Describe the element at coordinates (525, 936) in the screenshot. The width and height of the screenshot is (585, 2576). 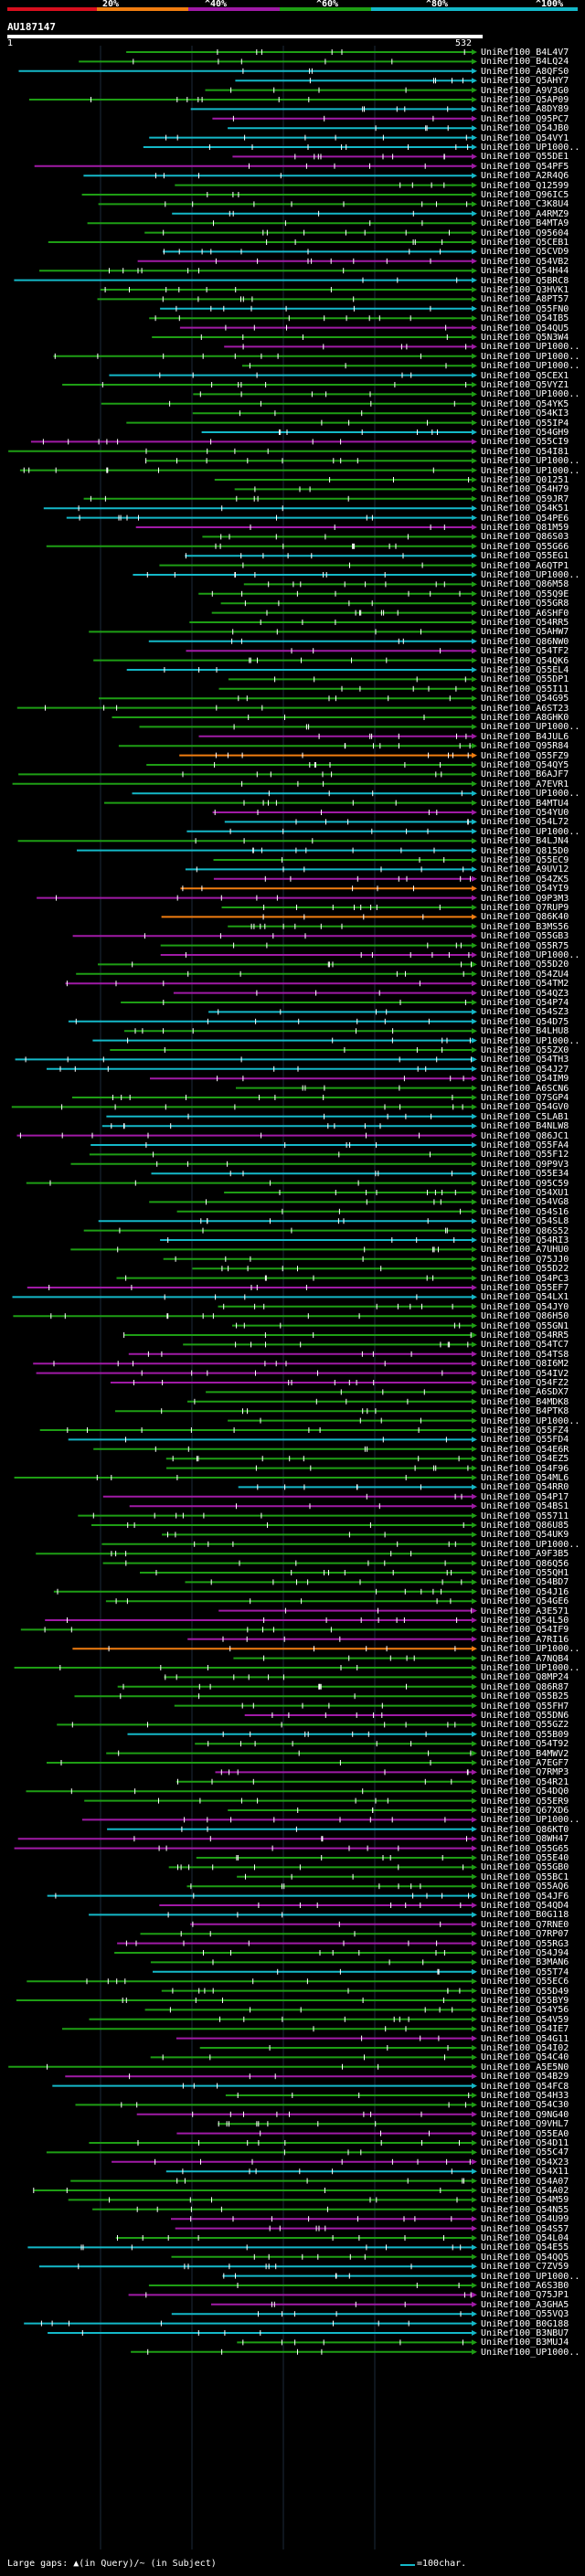
I see `hit-label: UniRef100_Q55GB3` at that location.